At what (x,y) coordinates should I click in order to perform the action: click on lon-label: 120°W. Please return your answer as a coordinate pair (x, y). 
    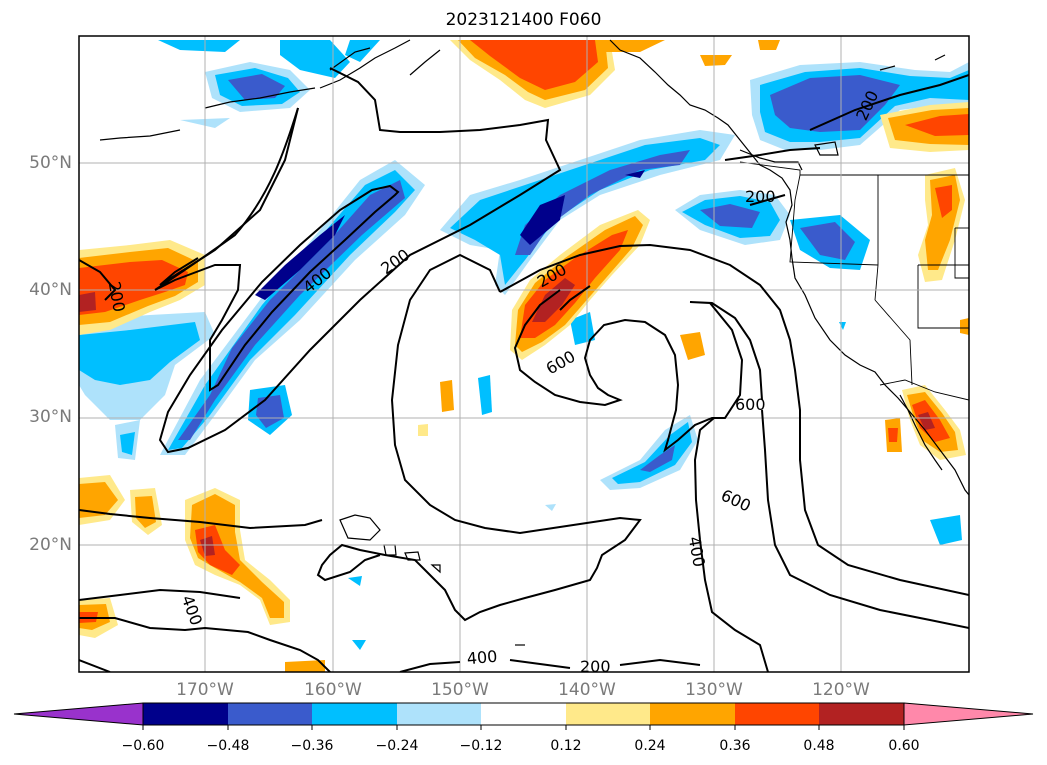
    Looking at the image, I should click on (841, 690).